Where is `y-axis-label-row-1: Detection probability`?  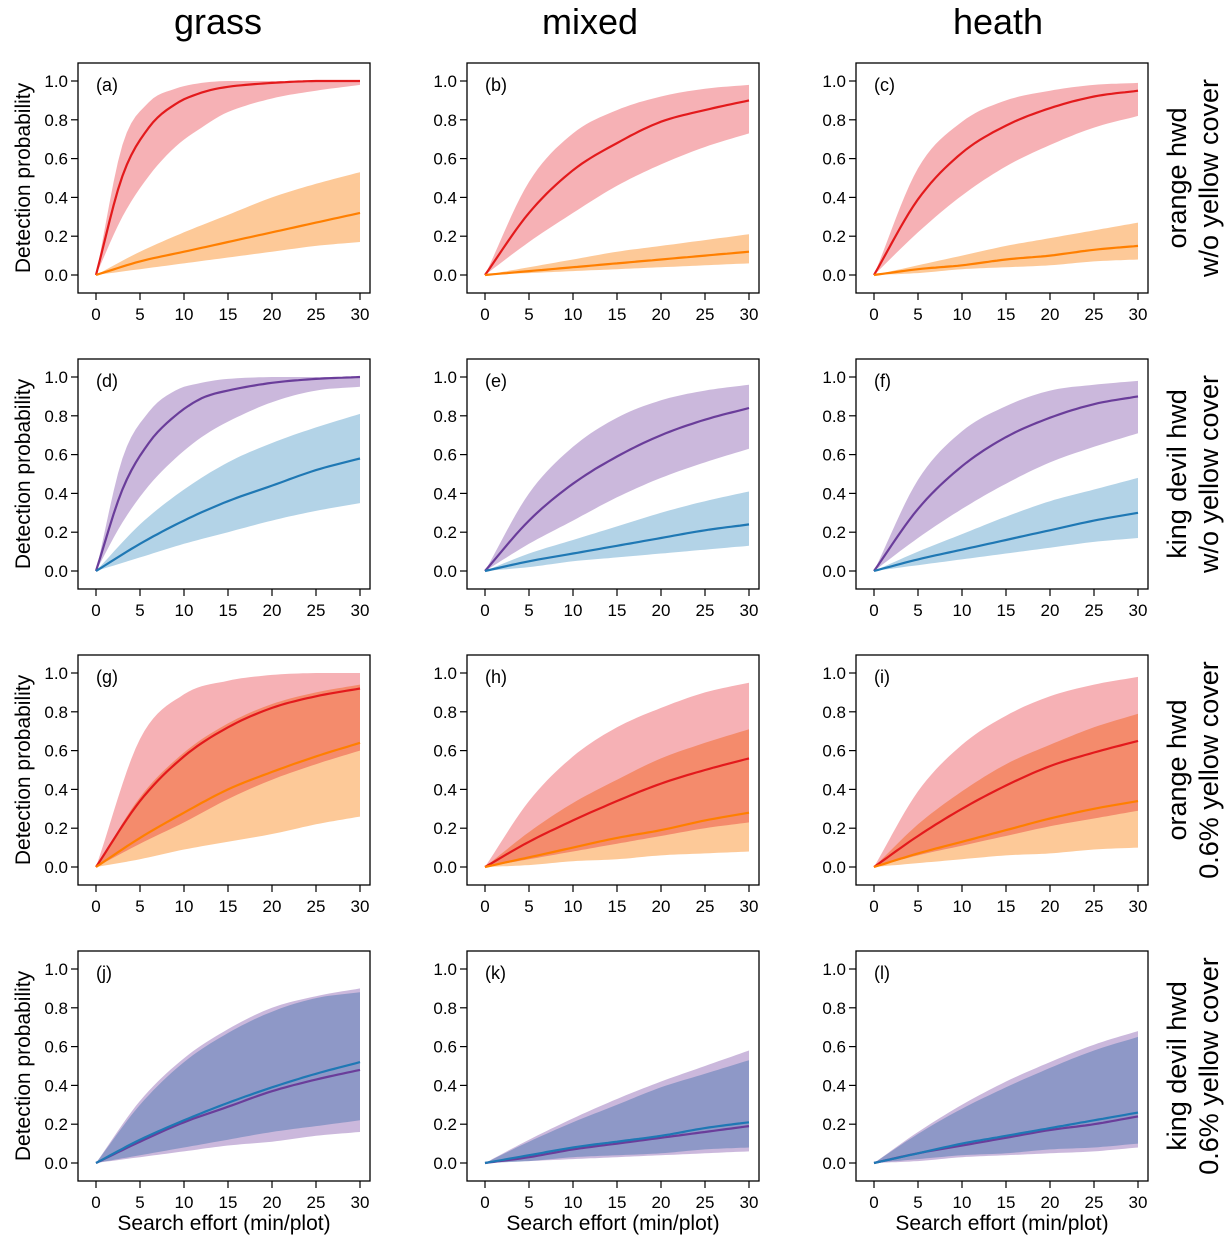 y-axis-label-row-1: Detection probability is located at coordinates (23, 177).